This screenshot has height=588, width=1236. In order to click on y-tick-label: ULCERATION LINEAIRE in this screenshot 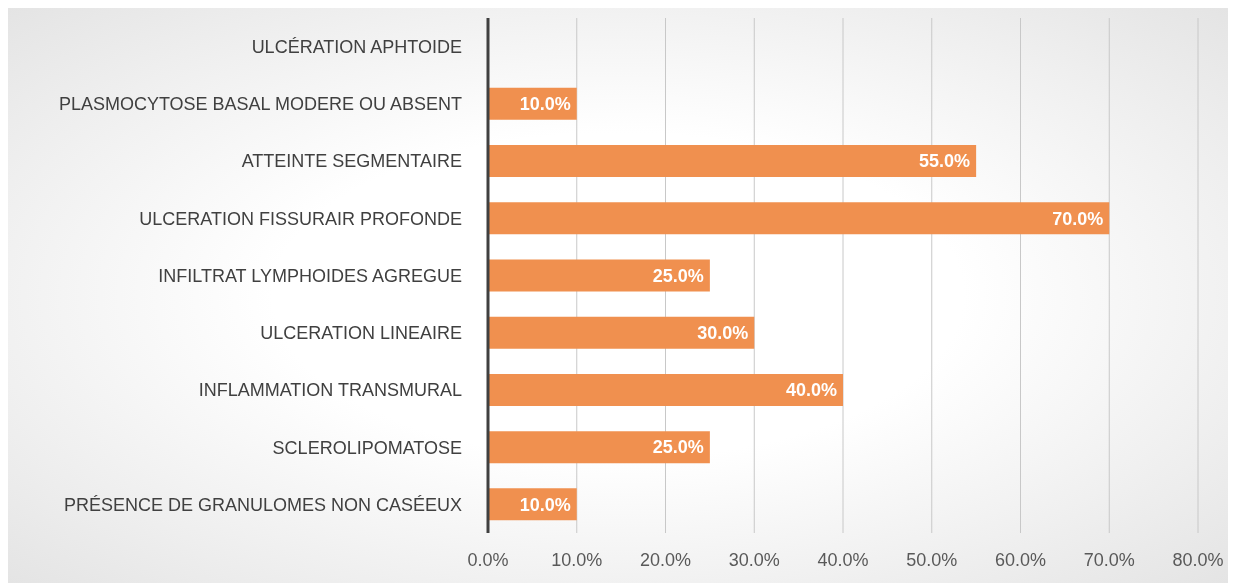, I will do `click(361, 333)`.